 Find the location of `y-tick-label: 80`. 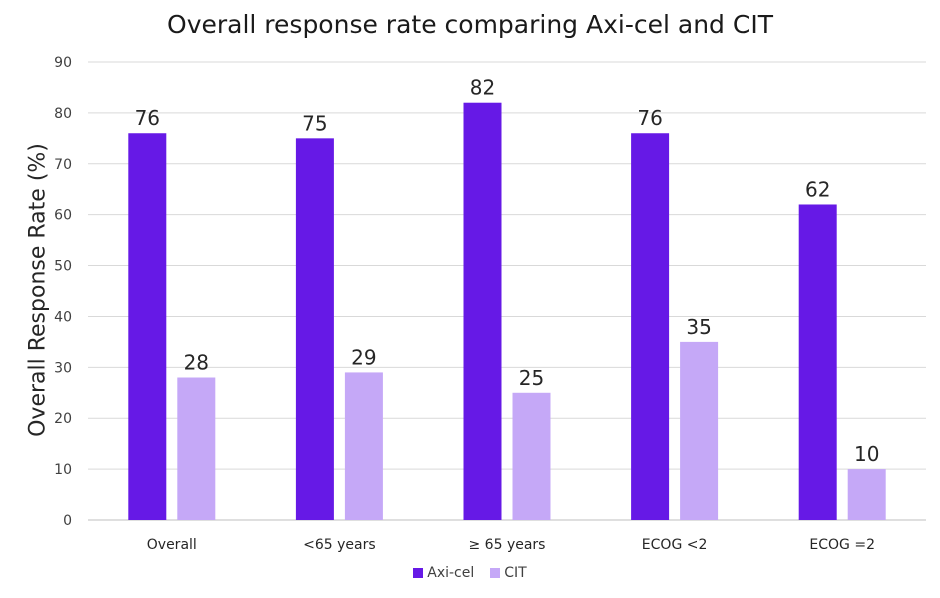

y-tick-label: 80 is located at coordinates (63, 114).